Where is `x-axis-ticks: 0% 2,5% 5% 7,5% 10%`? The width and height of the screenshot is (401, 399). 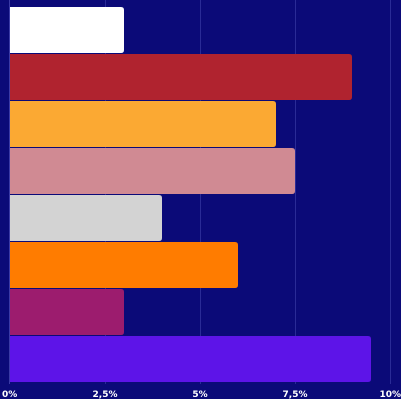 x-axis-ticks: 0% 2,5% 5% 7,5% 10% is located at coordinates (201, 394).